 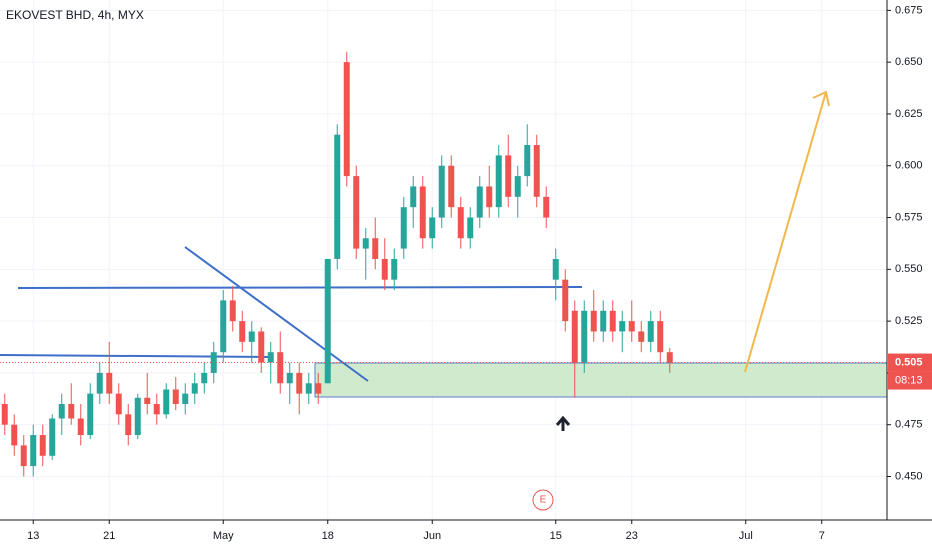 I want to click on y-tick-label: 0.450, so click(x=909, y=476).